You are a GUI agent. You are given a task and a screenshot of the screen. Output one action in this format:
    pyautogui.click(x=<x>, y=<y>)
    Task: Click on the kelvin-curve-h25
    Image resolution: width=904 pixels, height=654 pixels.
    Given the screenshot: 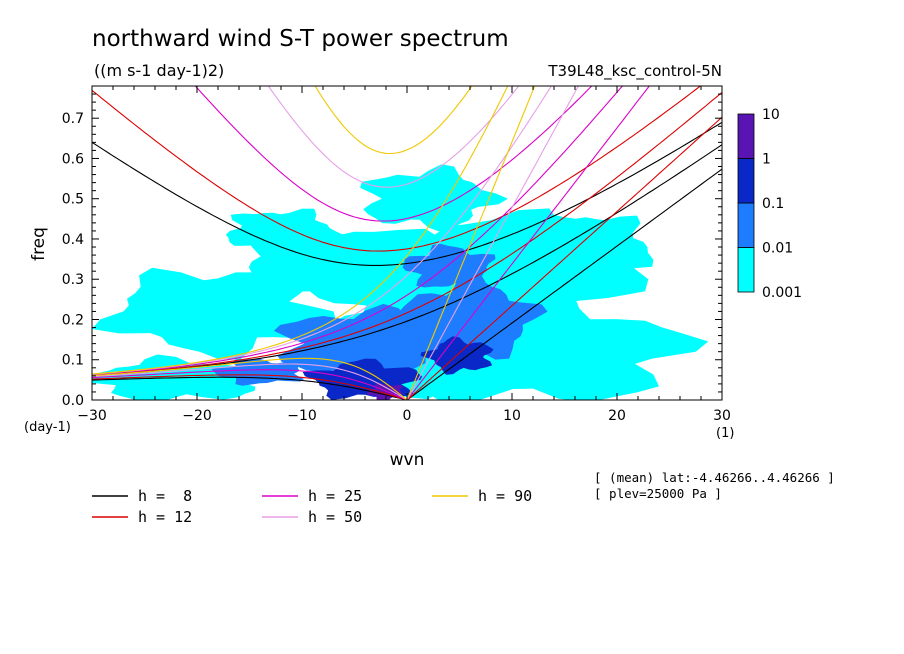 What is the action you would take?
    pyautogui.click(x=528, y=243)
    